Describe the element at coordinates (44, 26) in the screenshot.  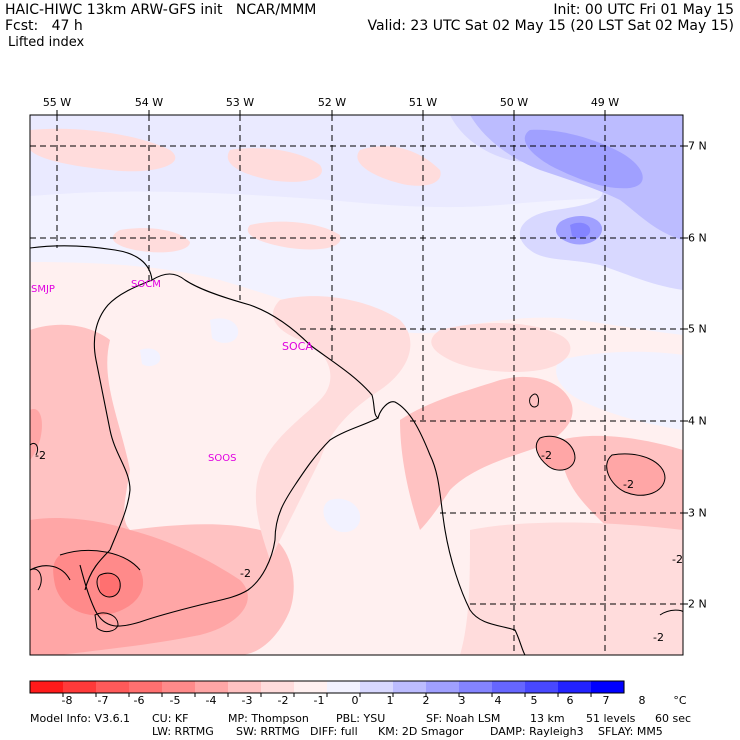
I see `forecast-hour: Fcst: 47 h` at that location.